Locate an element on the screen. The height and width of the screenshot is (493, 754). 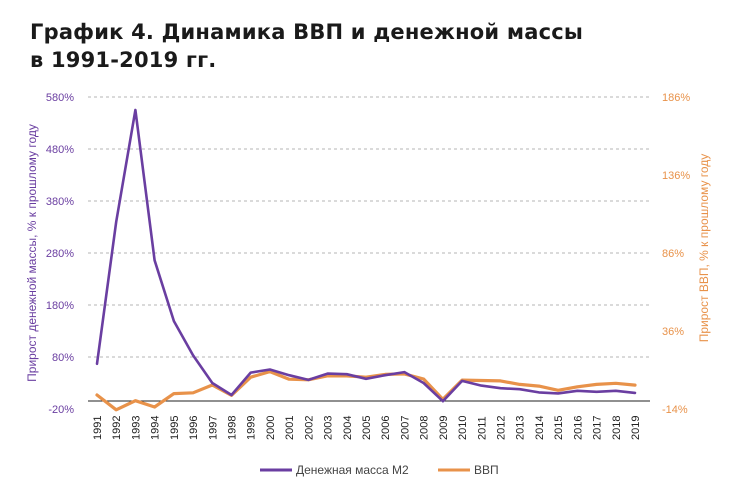
x-tick-label: 2010 is located at coordinates (463, 428).